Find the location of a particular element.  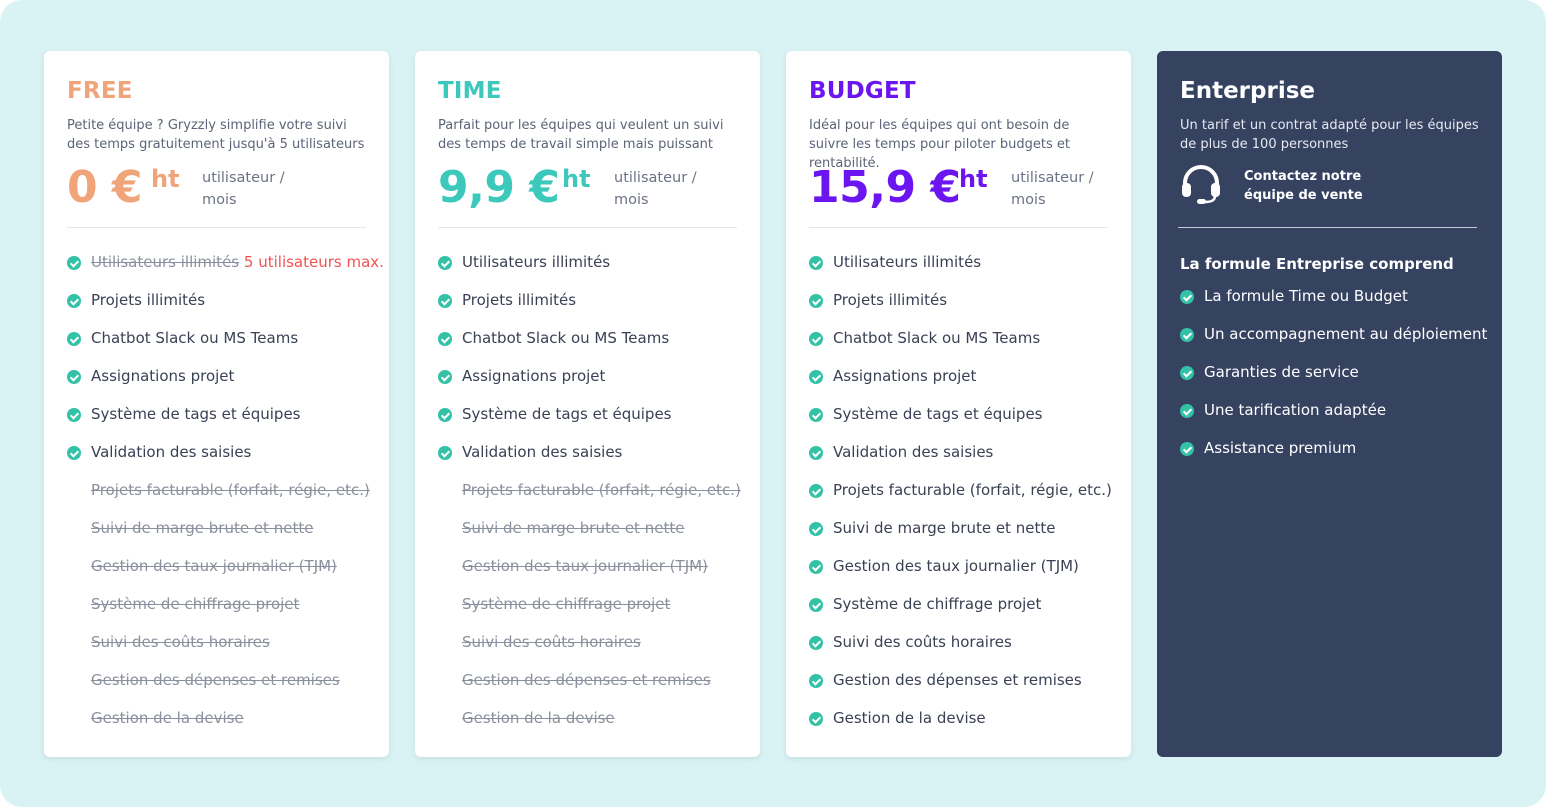

feature-item: Gestion des dépenses et remises is located at coordinates (958, 682).